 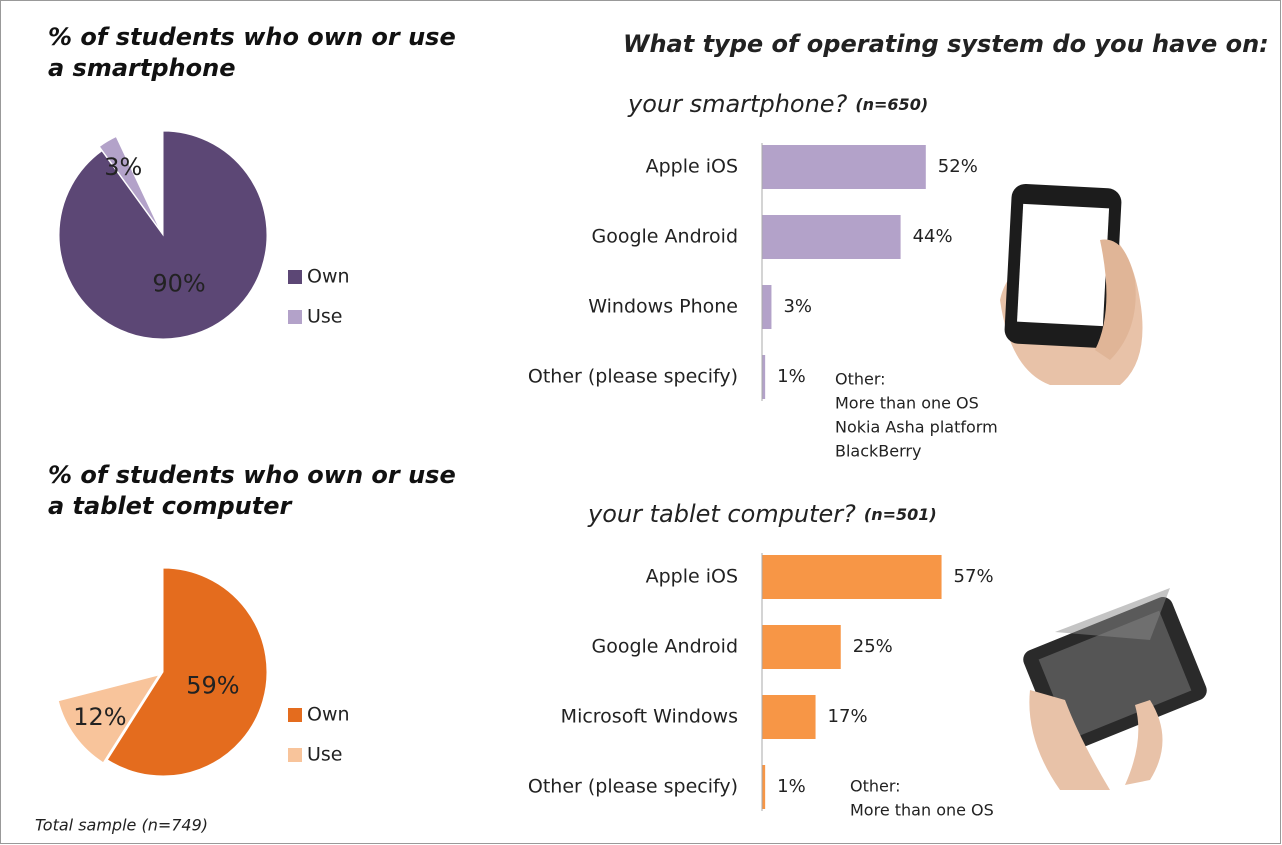 What do you see at coordinates (649, 717) in the screenshot?
I see `category-label: Microsoft Windows` at bounding box center [649, 717].